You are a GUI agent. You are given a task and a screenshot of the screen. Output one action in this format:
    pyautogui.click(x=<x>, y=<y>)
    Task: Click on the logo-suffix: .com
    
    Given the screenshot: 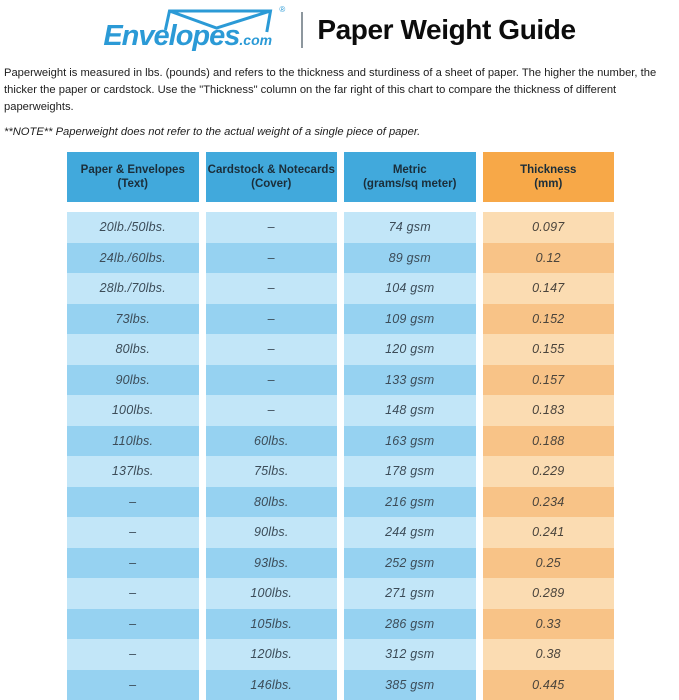 What is the action you would take?
    pyautogui.click(x=255, y=40)
    